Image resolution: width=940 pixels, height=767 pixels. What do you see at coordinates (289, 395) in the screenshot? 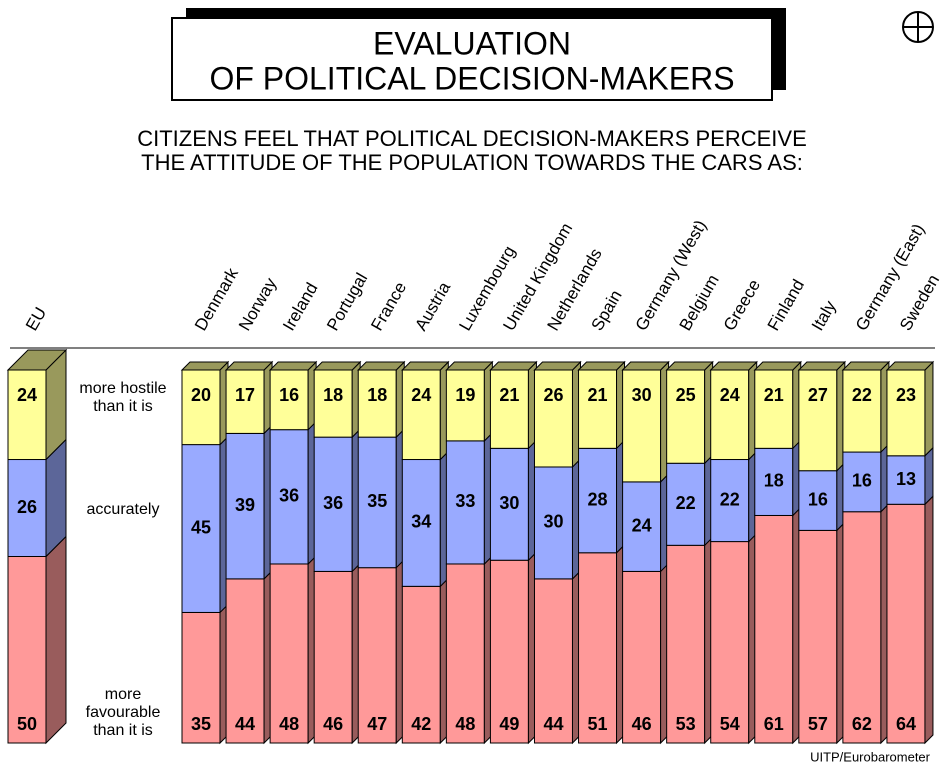
I see `value-label: 16` at bounding box center [289, 395].